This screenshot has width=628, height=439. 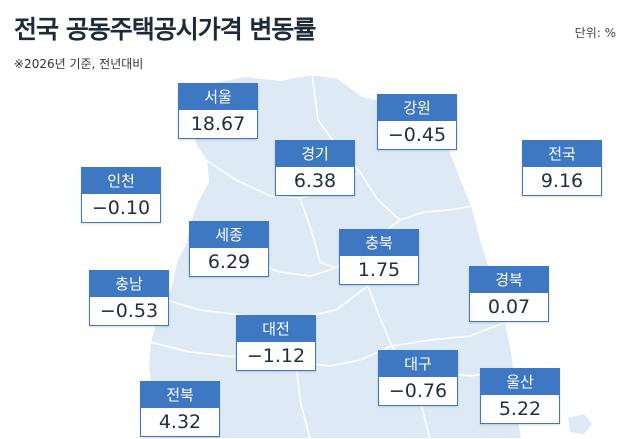 What do you see at coordinates (218, 96) in the screenshot?
I see `region-name: 서울` at bounding box center [218, 96].